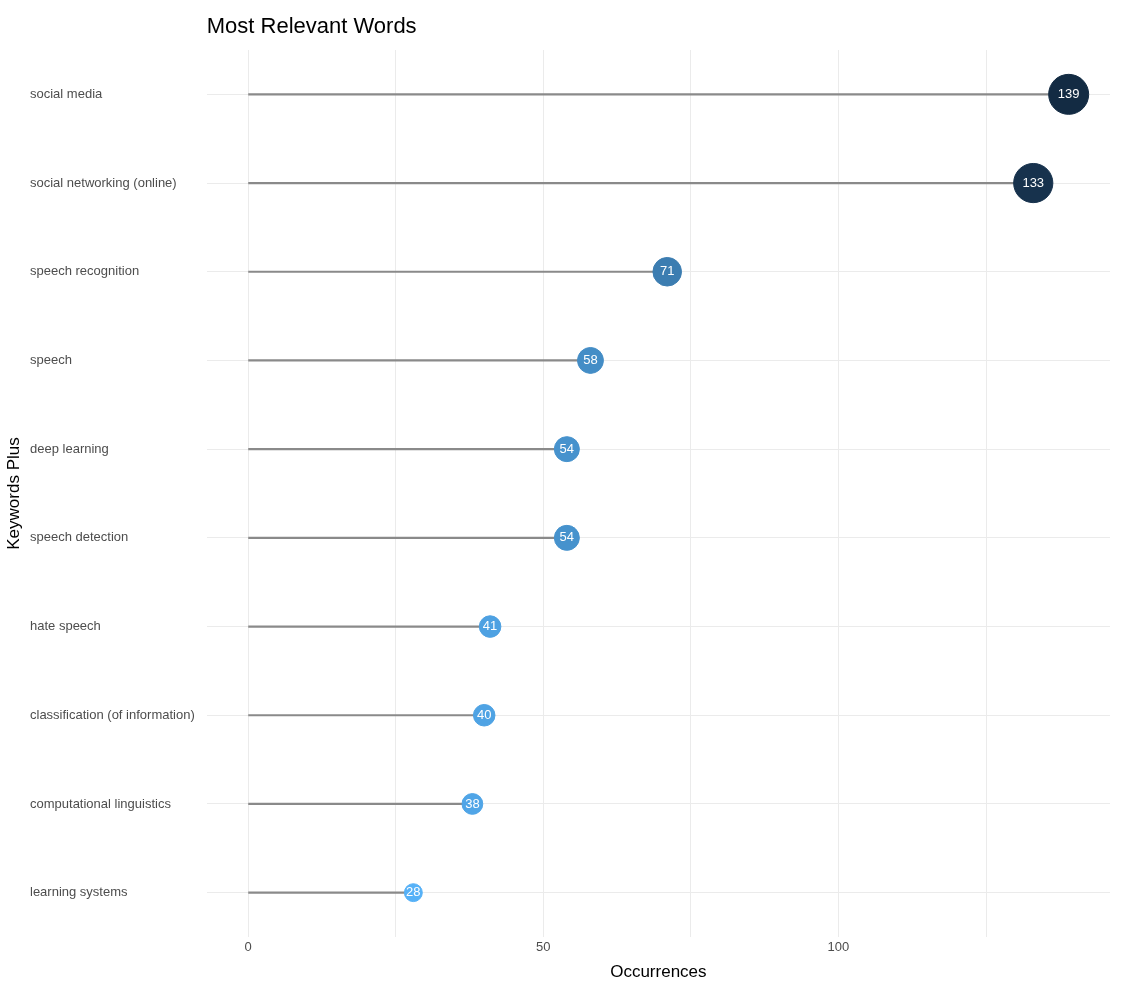 The height and width of the screenshot is (991, 1131). What do you see at coordinates (67, 93) in the screenshot?
I see `y-tick-label: social media` at bounding box center [67, 93].